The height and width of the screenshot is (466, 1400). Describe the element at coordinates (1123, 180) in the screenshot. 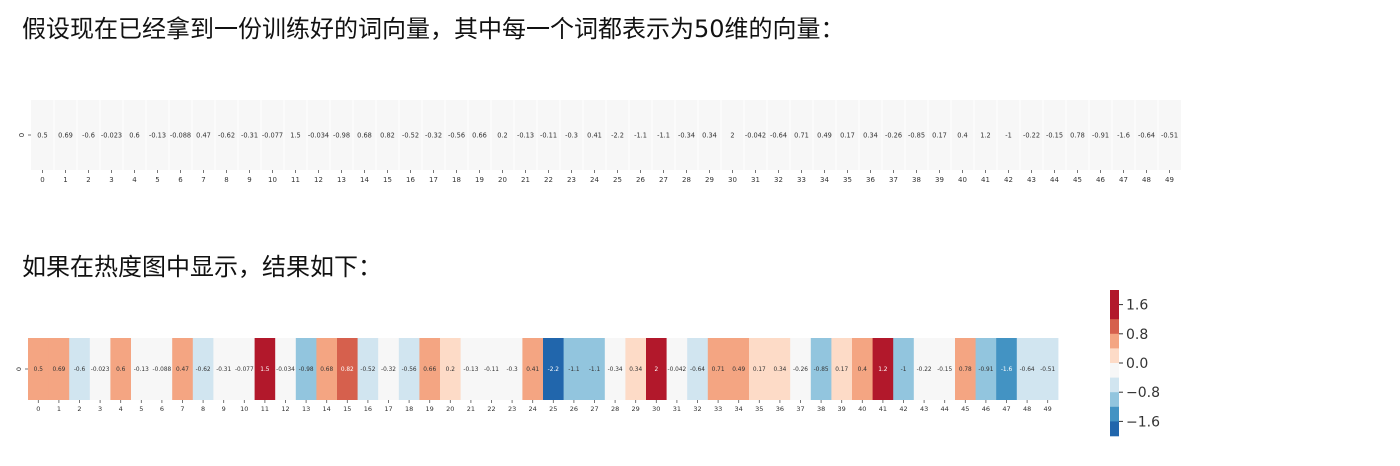

I see `x-tick-label: 47` at that location.